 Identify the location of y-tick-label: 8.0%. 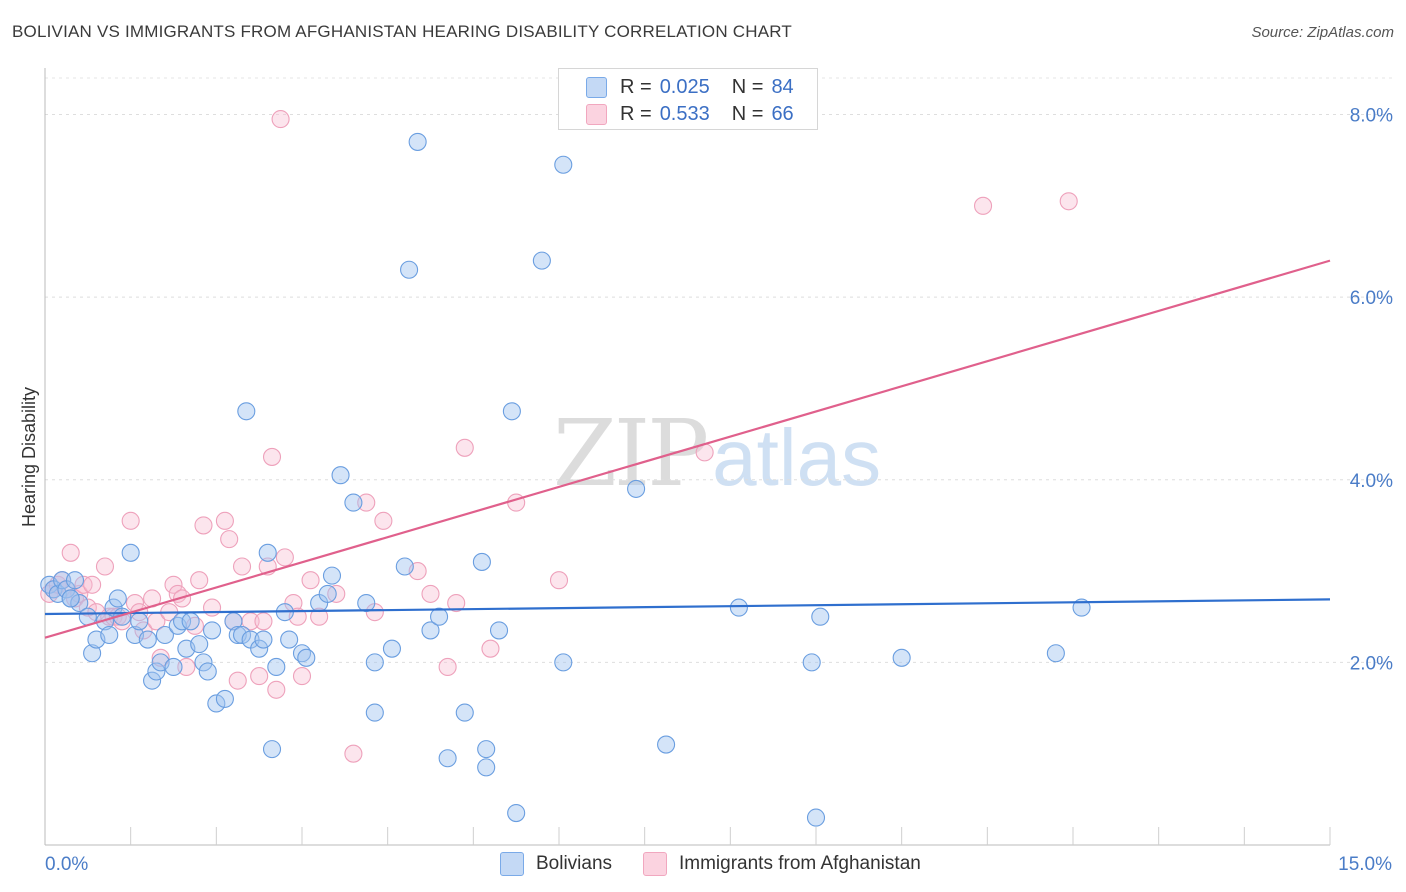
(1371, 116).